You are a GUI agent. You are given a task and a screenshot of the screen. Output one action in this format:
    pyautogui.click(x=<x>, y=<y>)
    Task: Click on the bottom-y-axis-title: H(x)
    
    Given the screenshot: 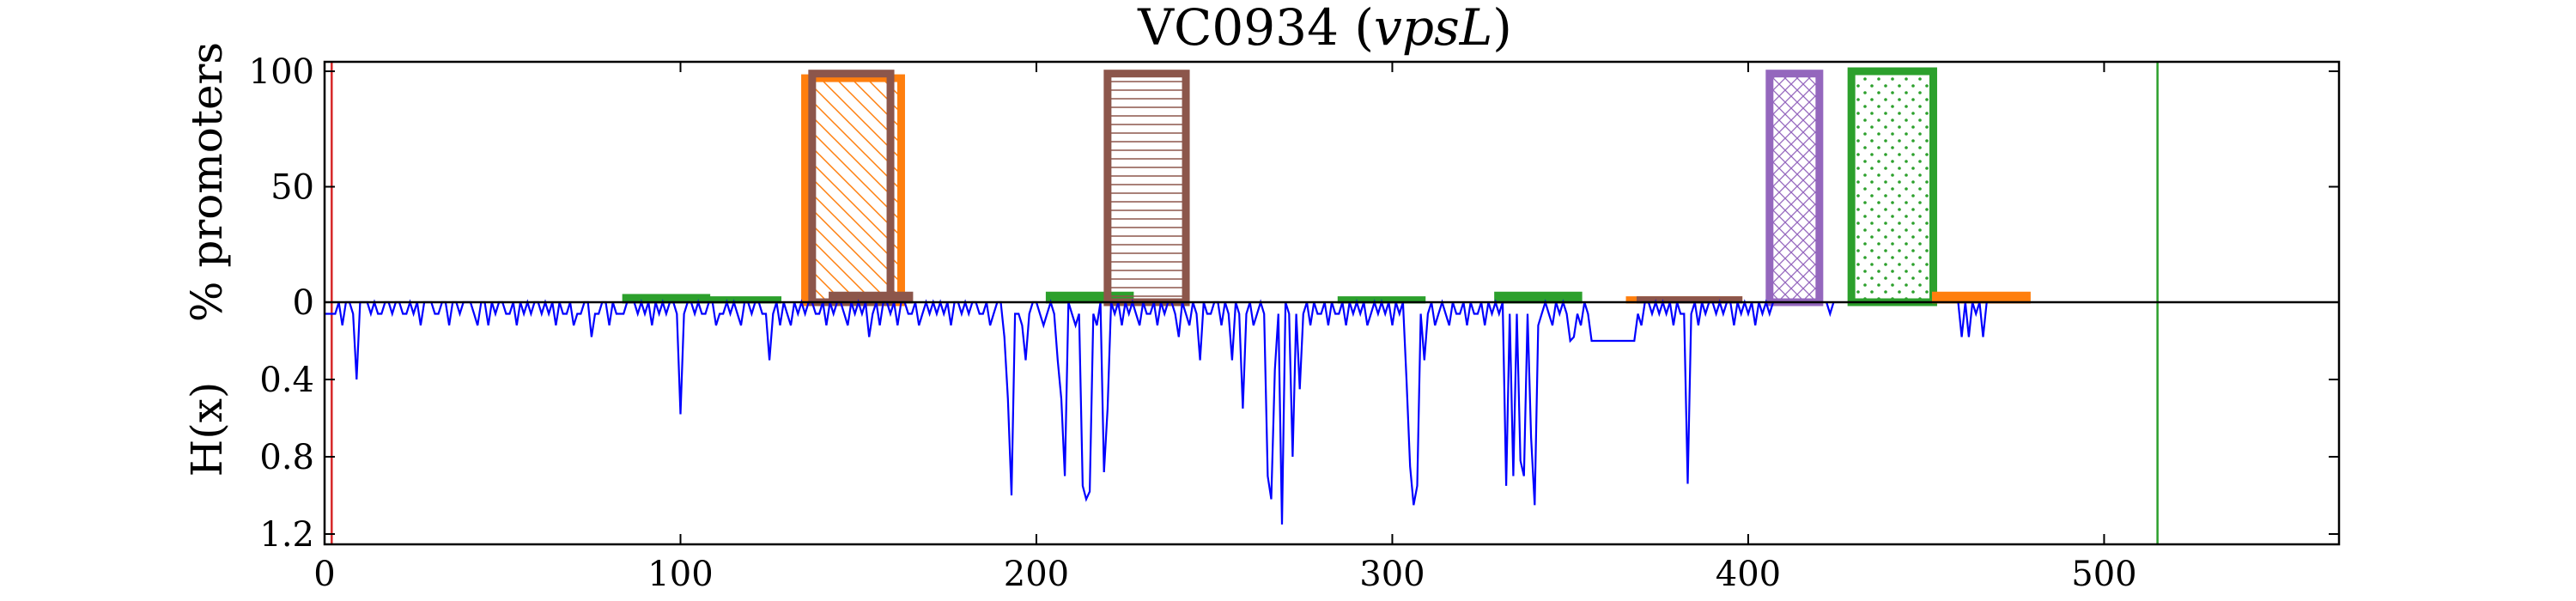 What is the action you would take?
    pyautogui.click(x=207, y=429)
    